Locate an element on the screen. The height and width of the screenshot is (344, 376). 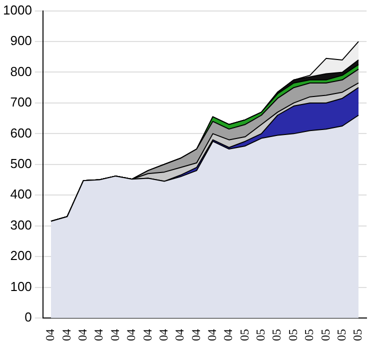
y-tick-label: 800 is located at coordinates (21, 71).